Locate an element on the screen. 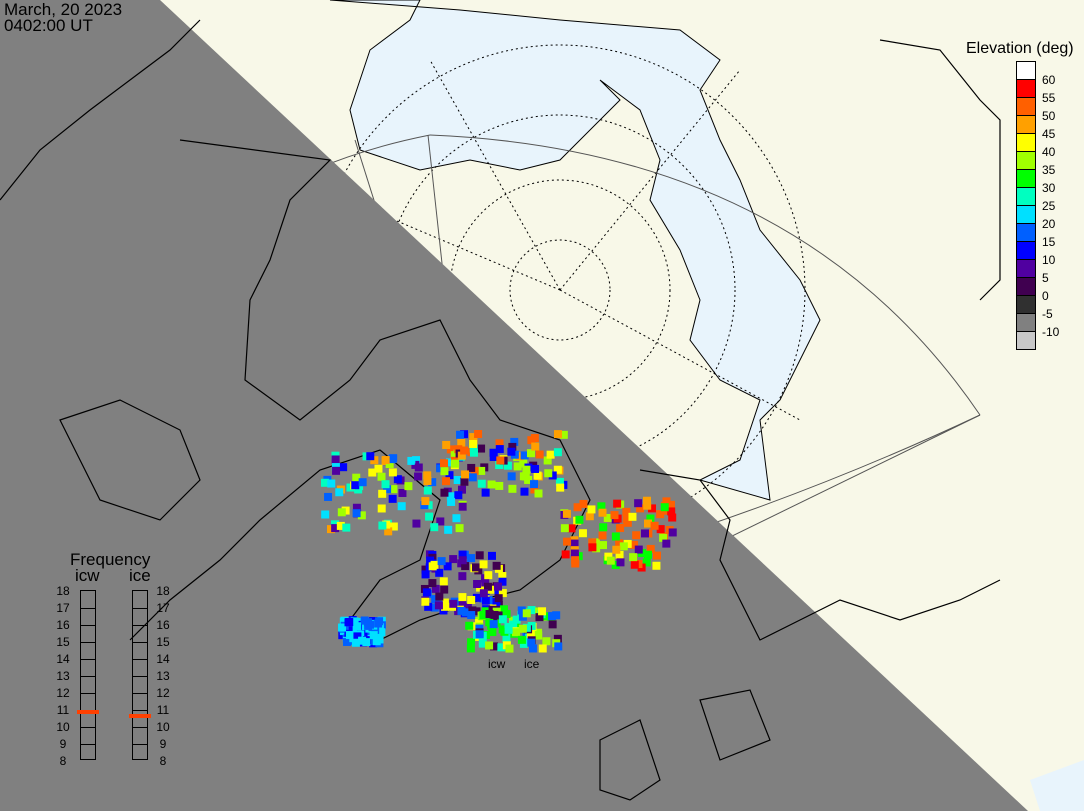  frequency-marker is located at coordinates (140, 715).